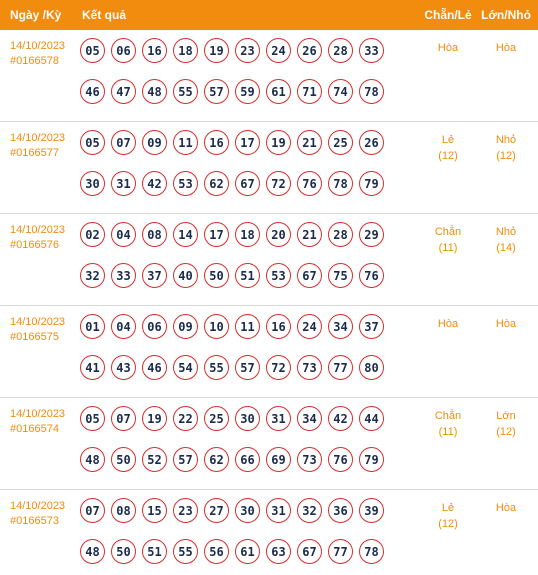  What do you see at coordinates (448, 75) in the screenshot?
I see `odd-even-cell: Hòa` at bounding box center [448, 75].